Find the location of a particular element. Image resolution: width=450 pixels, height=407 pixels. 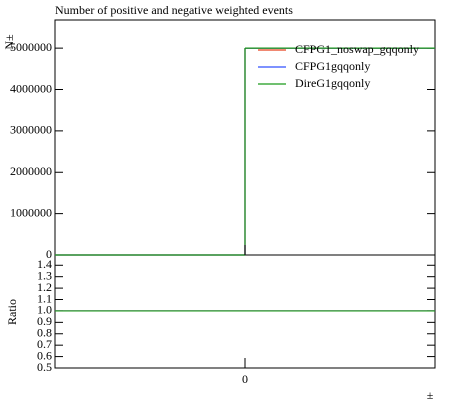

y-axis-label: N± is located at coordinates (9, 42).